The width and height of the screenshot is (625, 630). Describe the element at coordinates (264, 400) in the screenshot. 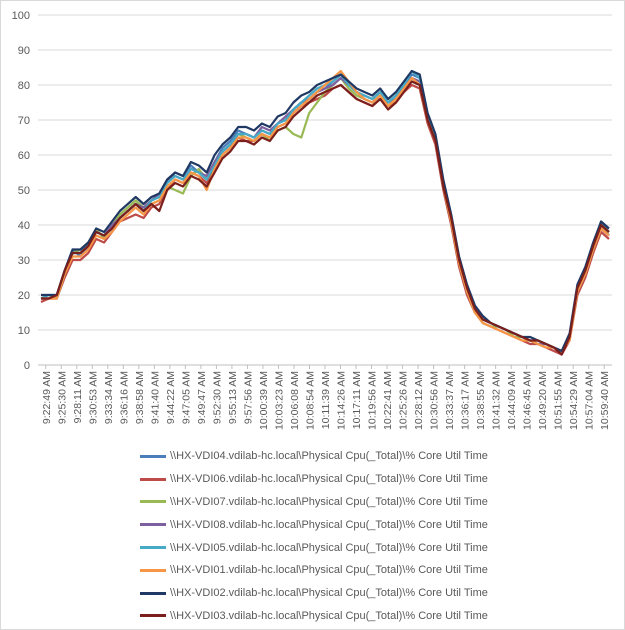

I see `x-tick-label: 10:00:39 AM` at that location.